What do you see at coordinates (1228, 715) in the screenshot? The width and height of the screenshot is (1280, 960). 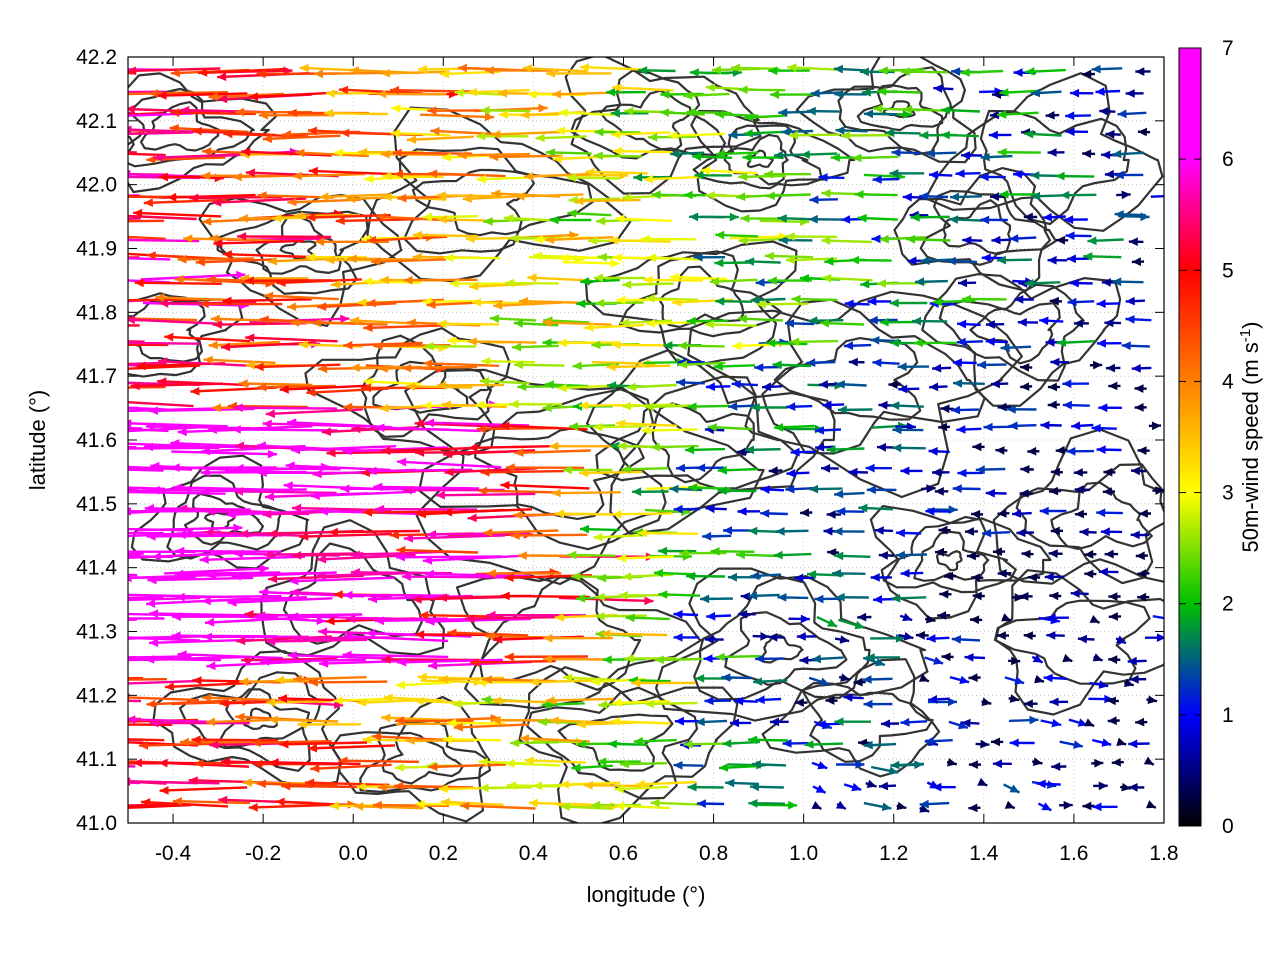 I see `colorbar-tick-label: 1` at bounding box center [1228, 715].